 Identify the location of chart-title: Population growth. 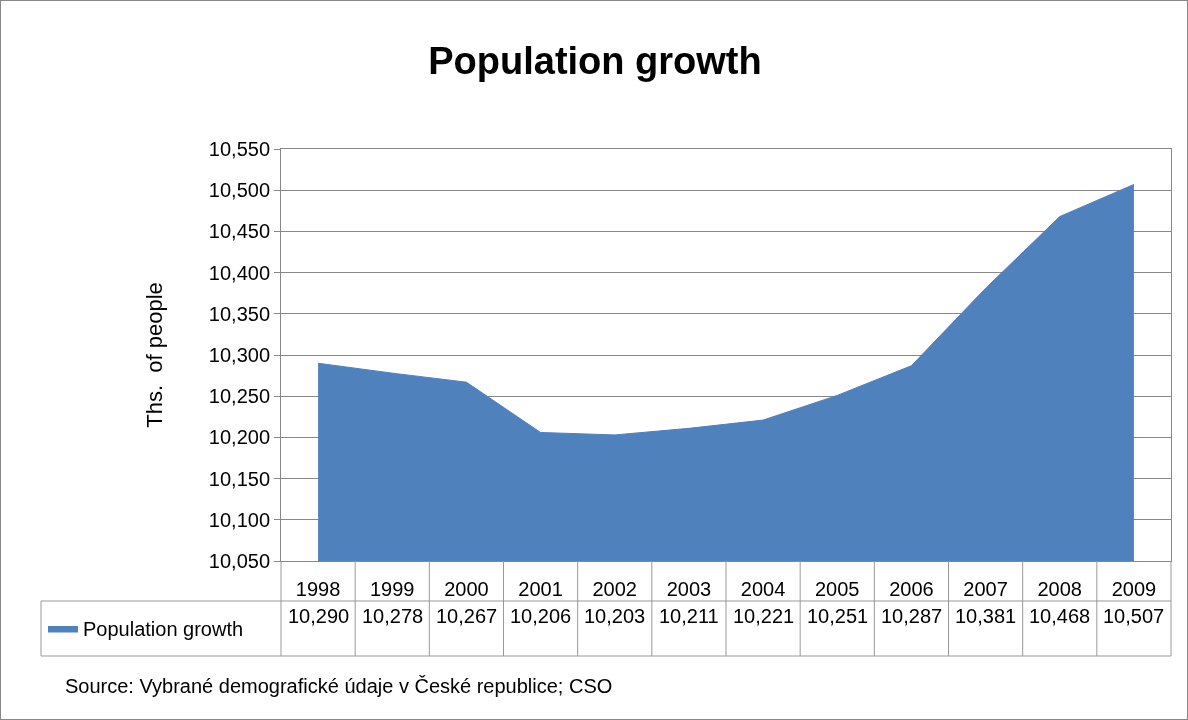
(595, 61).